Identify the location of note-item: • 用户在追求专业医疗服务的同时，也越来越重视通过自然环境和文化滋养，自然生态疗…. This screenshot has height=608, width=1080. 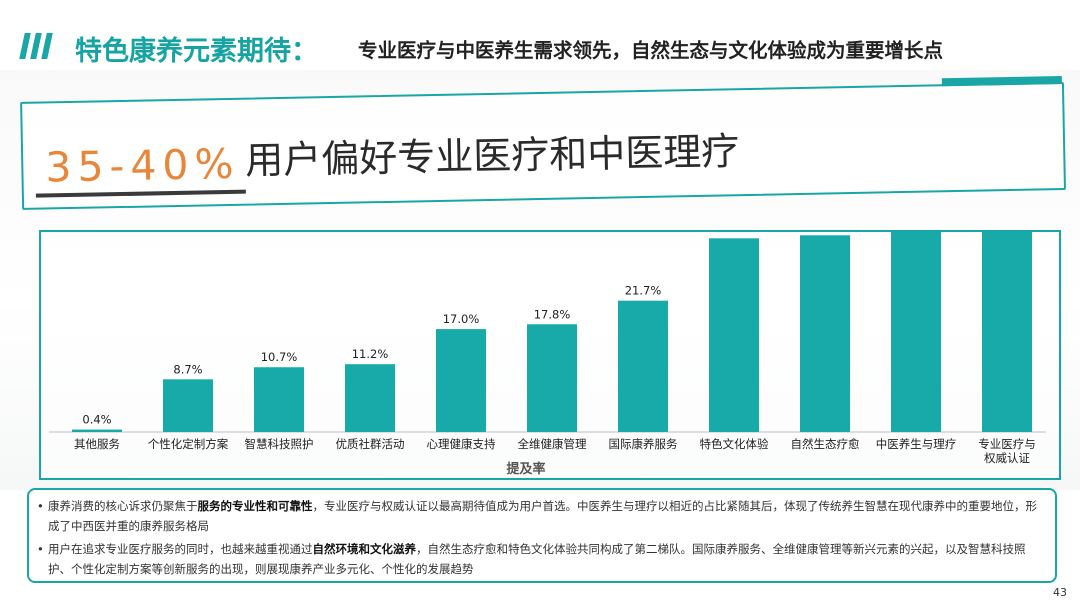
(540, 559).